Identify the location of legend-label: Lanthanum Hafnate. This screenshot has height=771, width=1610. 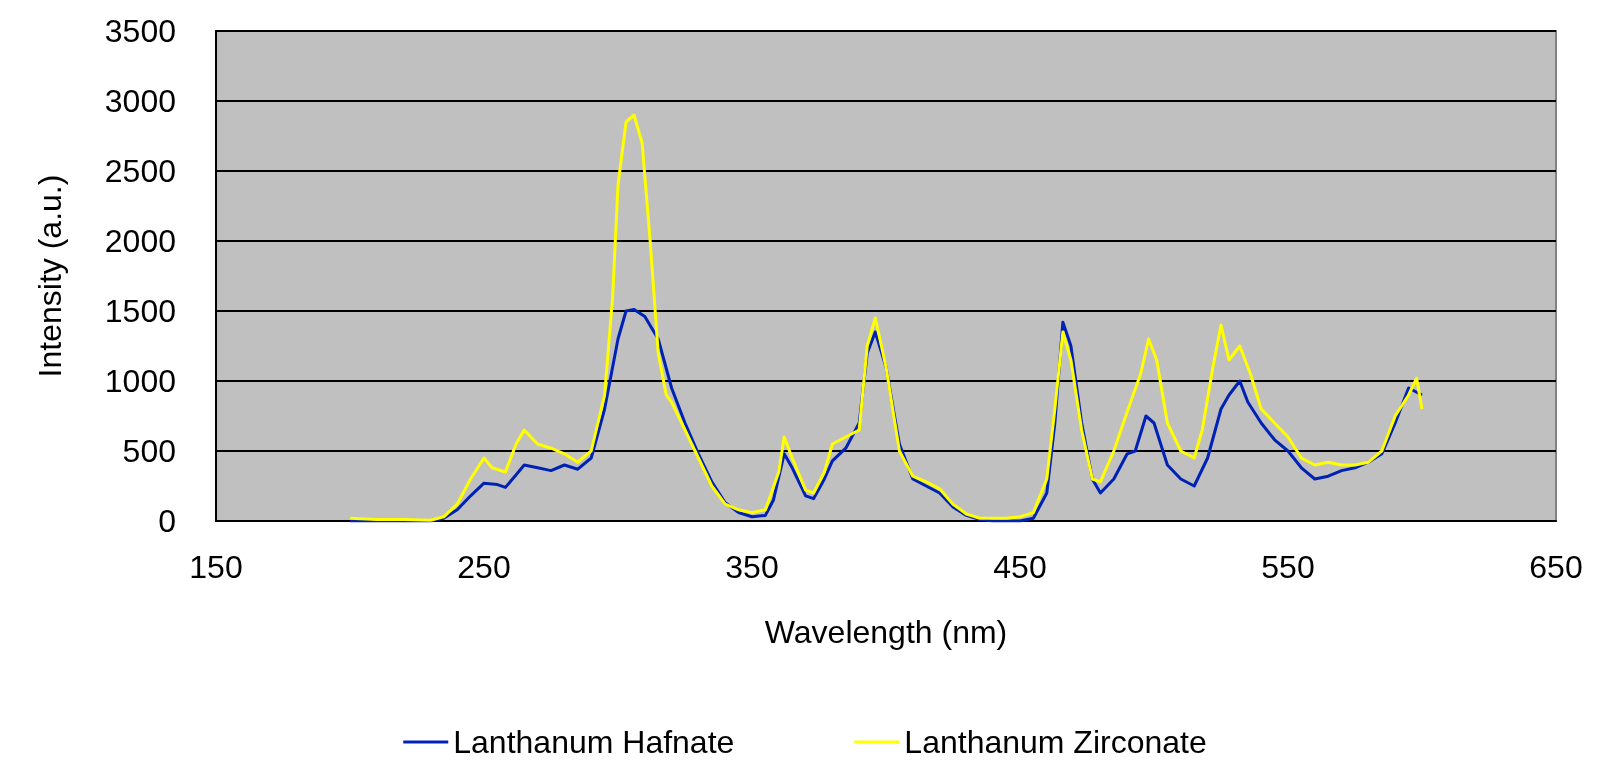
(594, 742).